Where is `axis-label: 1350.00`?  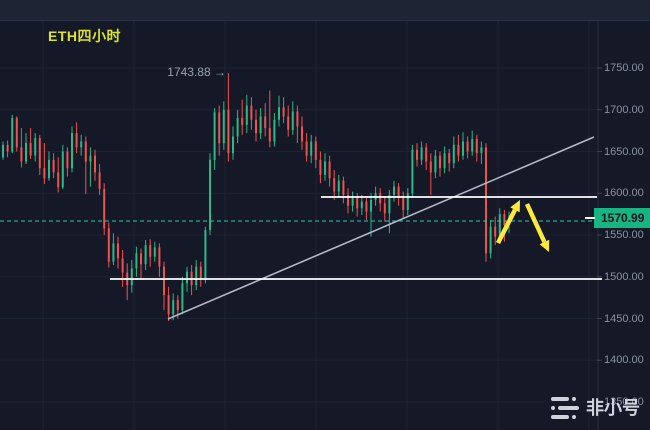
axis-label: 1350.00 is located at coordinates (624, 402).